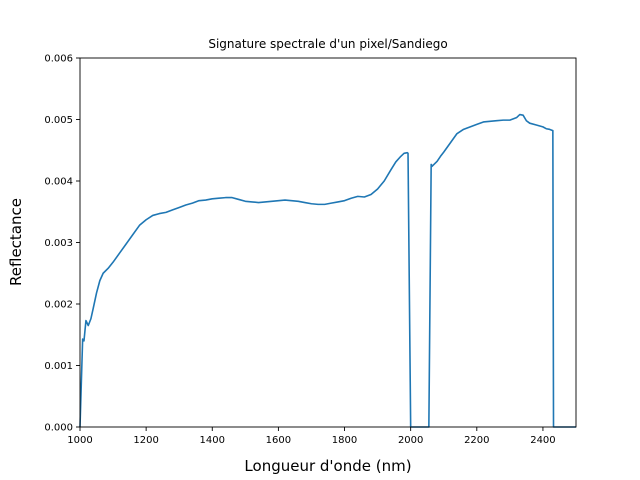 The height and width of the screenshot is (480, 640). Describe the element at coordinates (311, 436) in the screenshot. I see `x-axis: 1000 1200 1400 1600 1800 2000 2200 2400` at that location.